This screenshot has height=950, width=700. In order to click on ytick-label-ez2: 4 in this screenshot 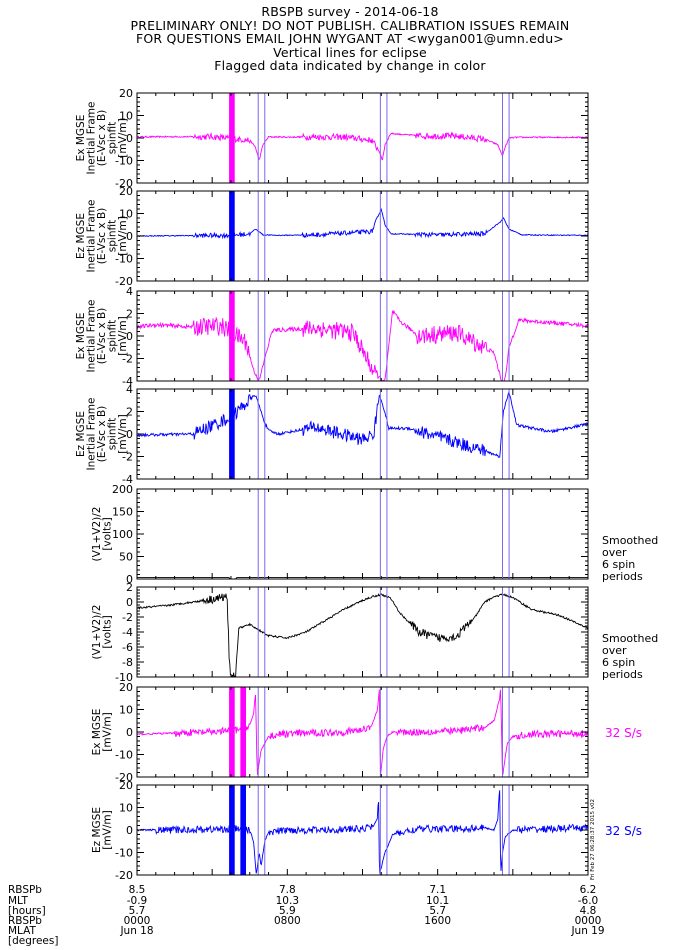, I will do `click(129, 389)`.